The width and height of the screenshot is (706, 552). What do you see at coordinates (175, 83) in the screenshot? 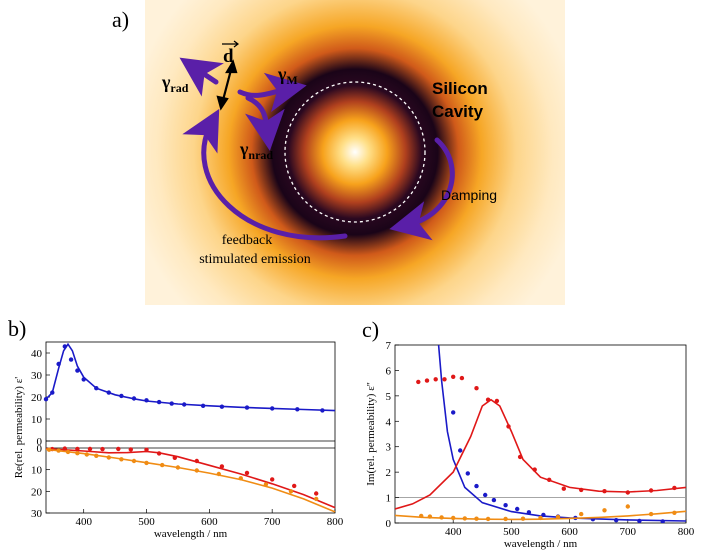
I see `gamma-rad-label: γrad` at bounding box center [175, 83].